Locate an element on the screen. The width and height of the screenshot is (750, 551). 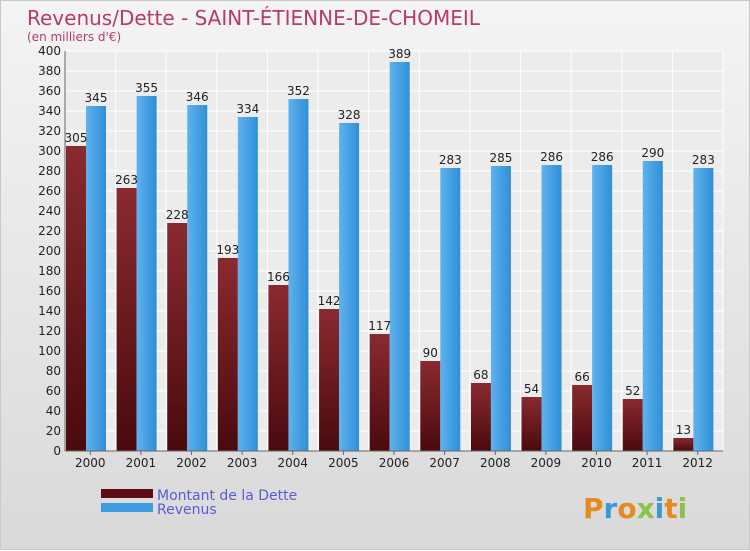
y-tick-label: 160 is located at coordinates (49, 291).